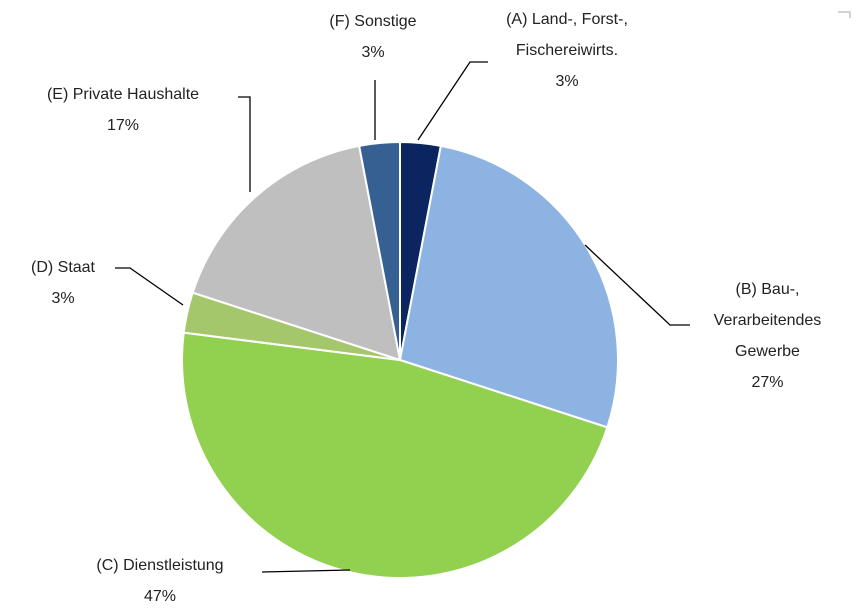 This screenshot has width=862, height=612. What do you see at coordinates (160, 565) in the screenshot?
I see `category-label: (C) Dienstleistung` at bounding box center [160, 565].